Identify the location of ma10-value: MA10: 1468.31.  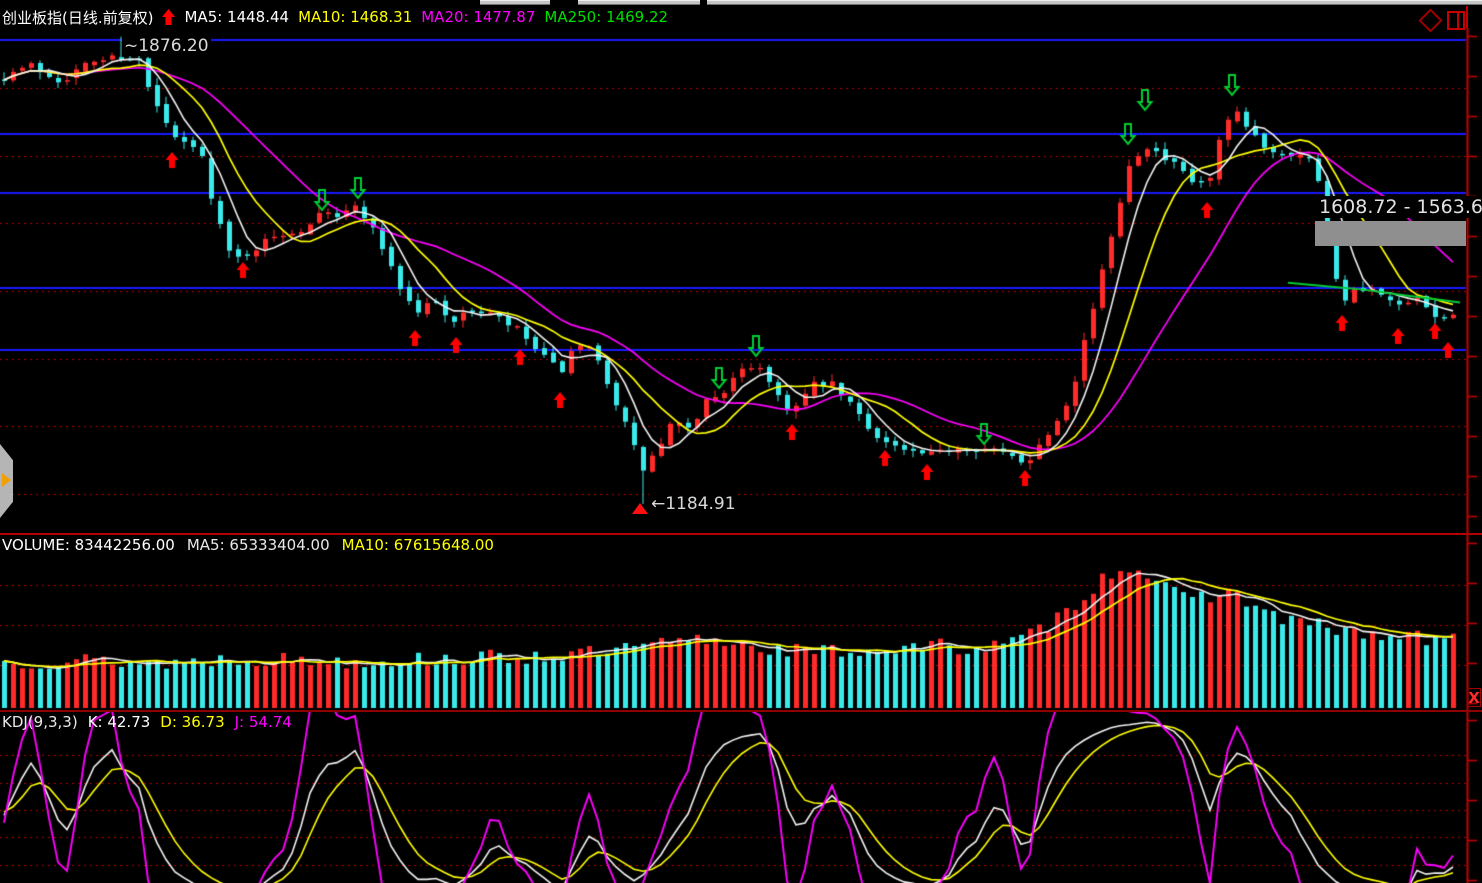
(355, 17).